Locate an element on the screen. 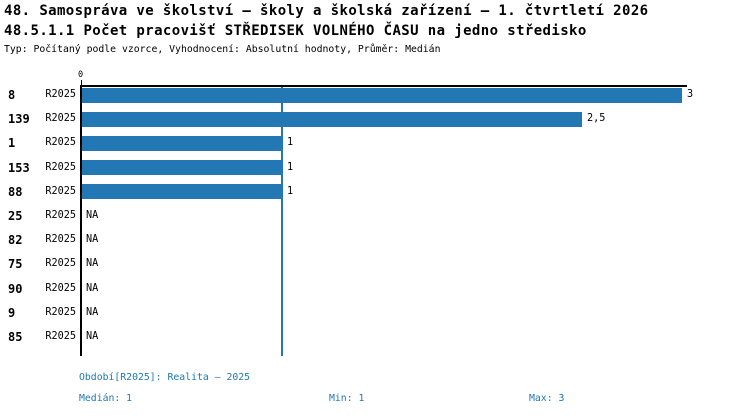 This screenshot has height=416, width=750. stat-median-label: Medián: 1 is located at coordinates (106, 398).